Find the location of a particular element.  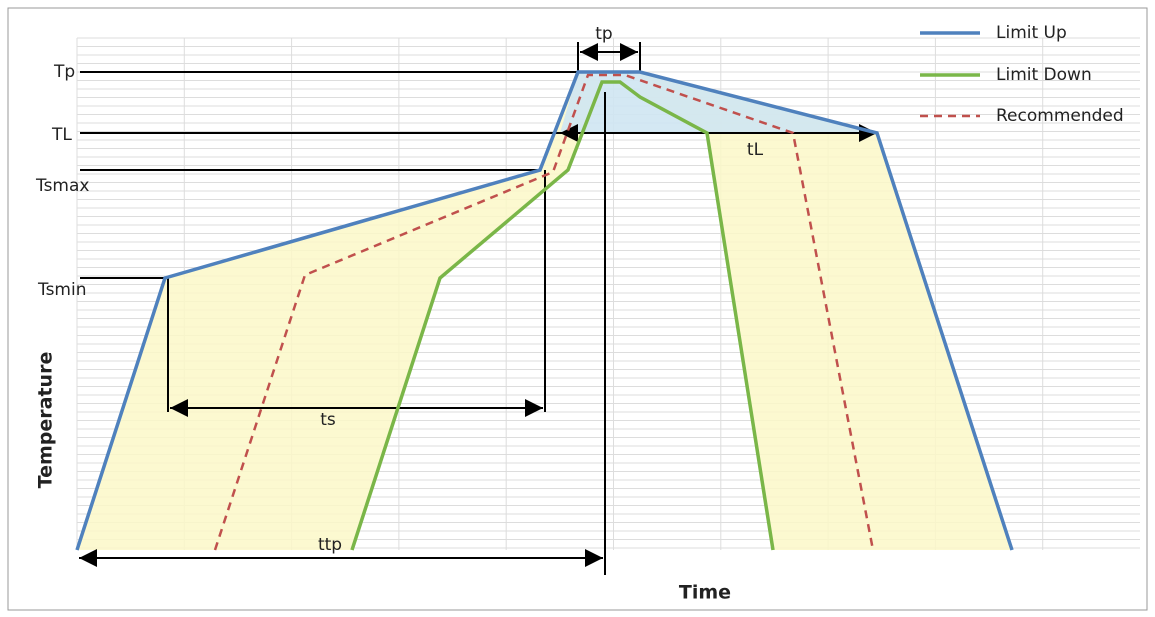

legend: Limit Up Limit Down Recommended is located at coordinates (1022, 74).